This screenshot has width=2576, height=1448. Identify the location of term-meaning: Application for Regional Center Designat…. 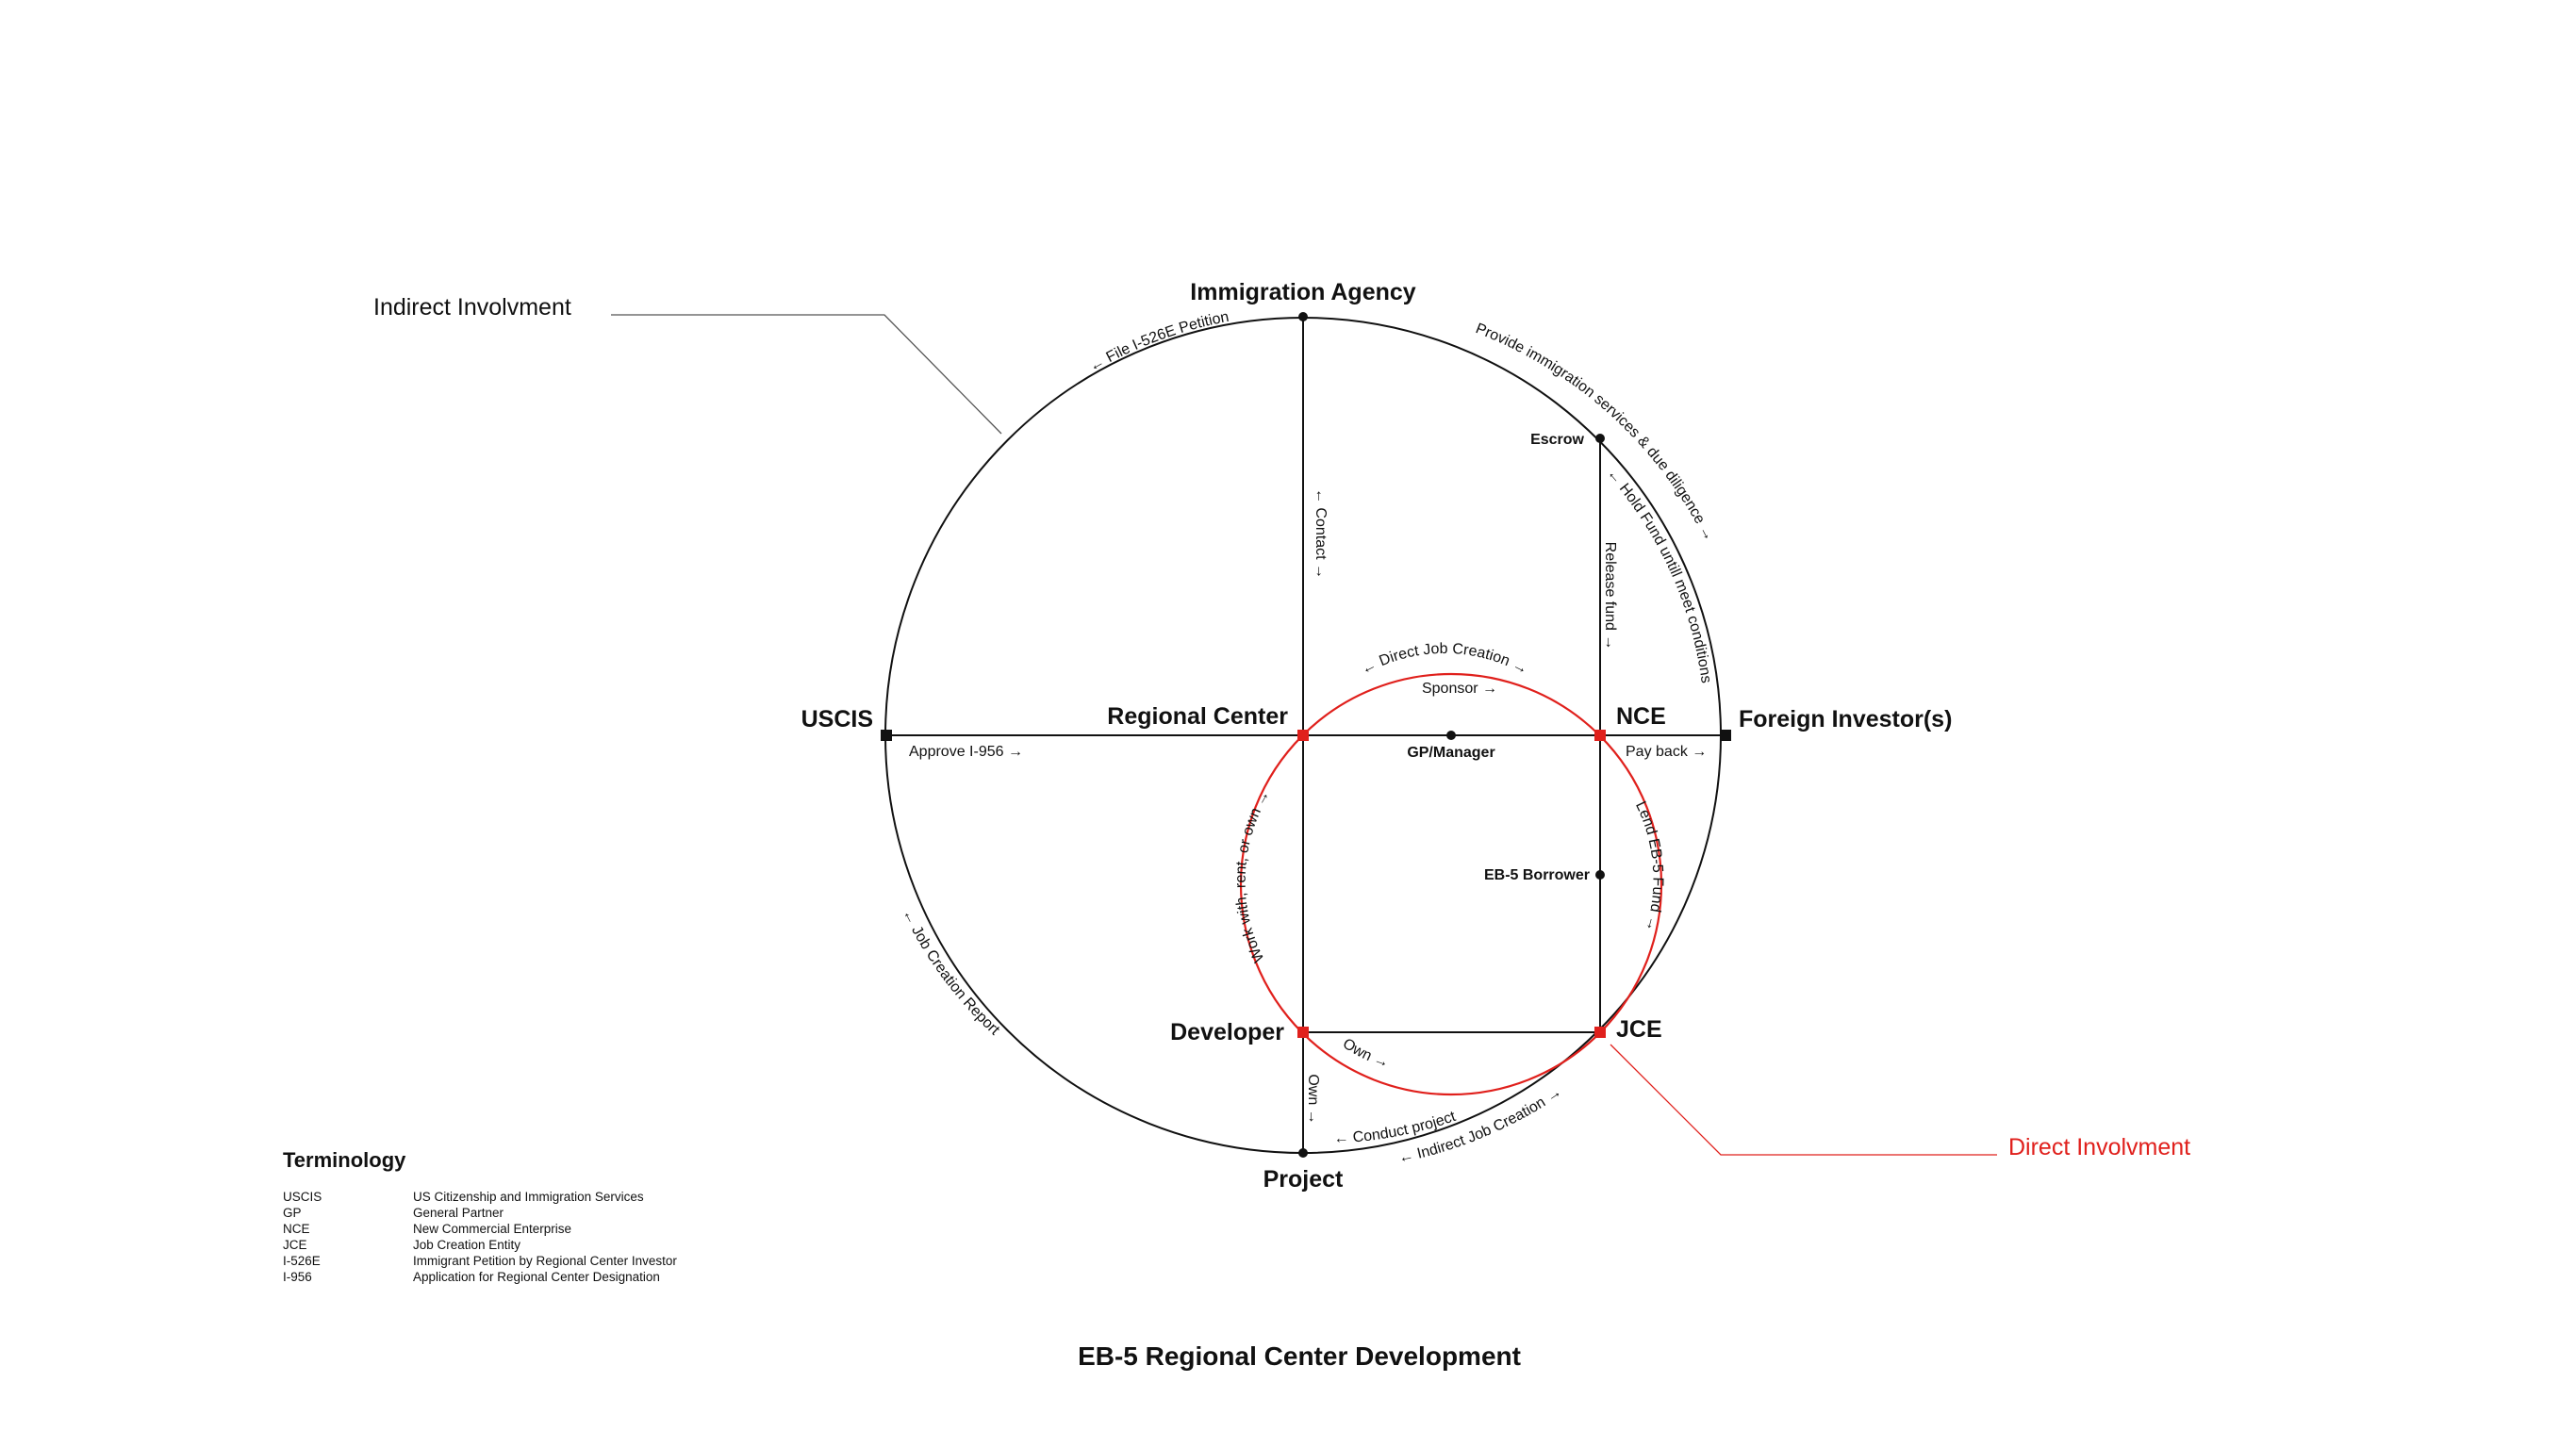
(536, 1277).